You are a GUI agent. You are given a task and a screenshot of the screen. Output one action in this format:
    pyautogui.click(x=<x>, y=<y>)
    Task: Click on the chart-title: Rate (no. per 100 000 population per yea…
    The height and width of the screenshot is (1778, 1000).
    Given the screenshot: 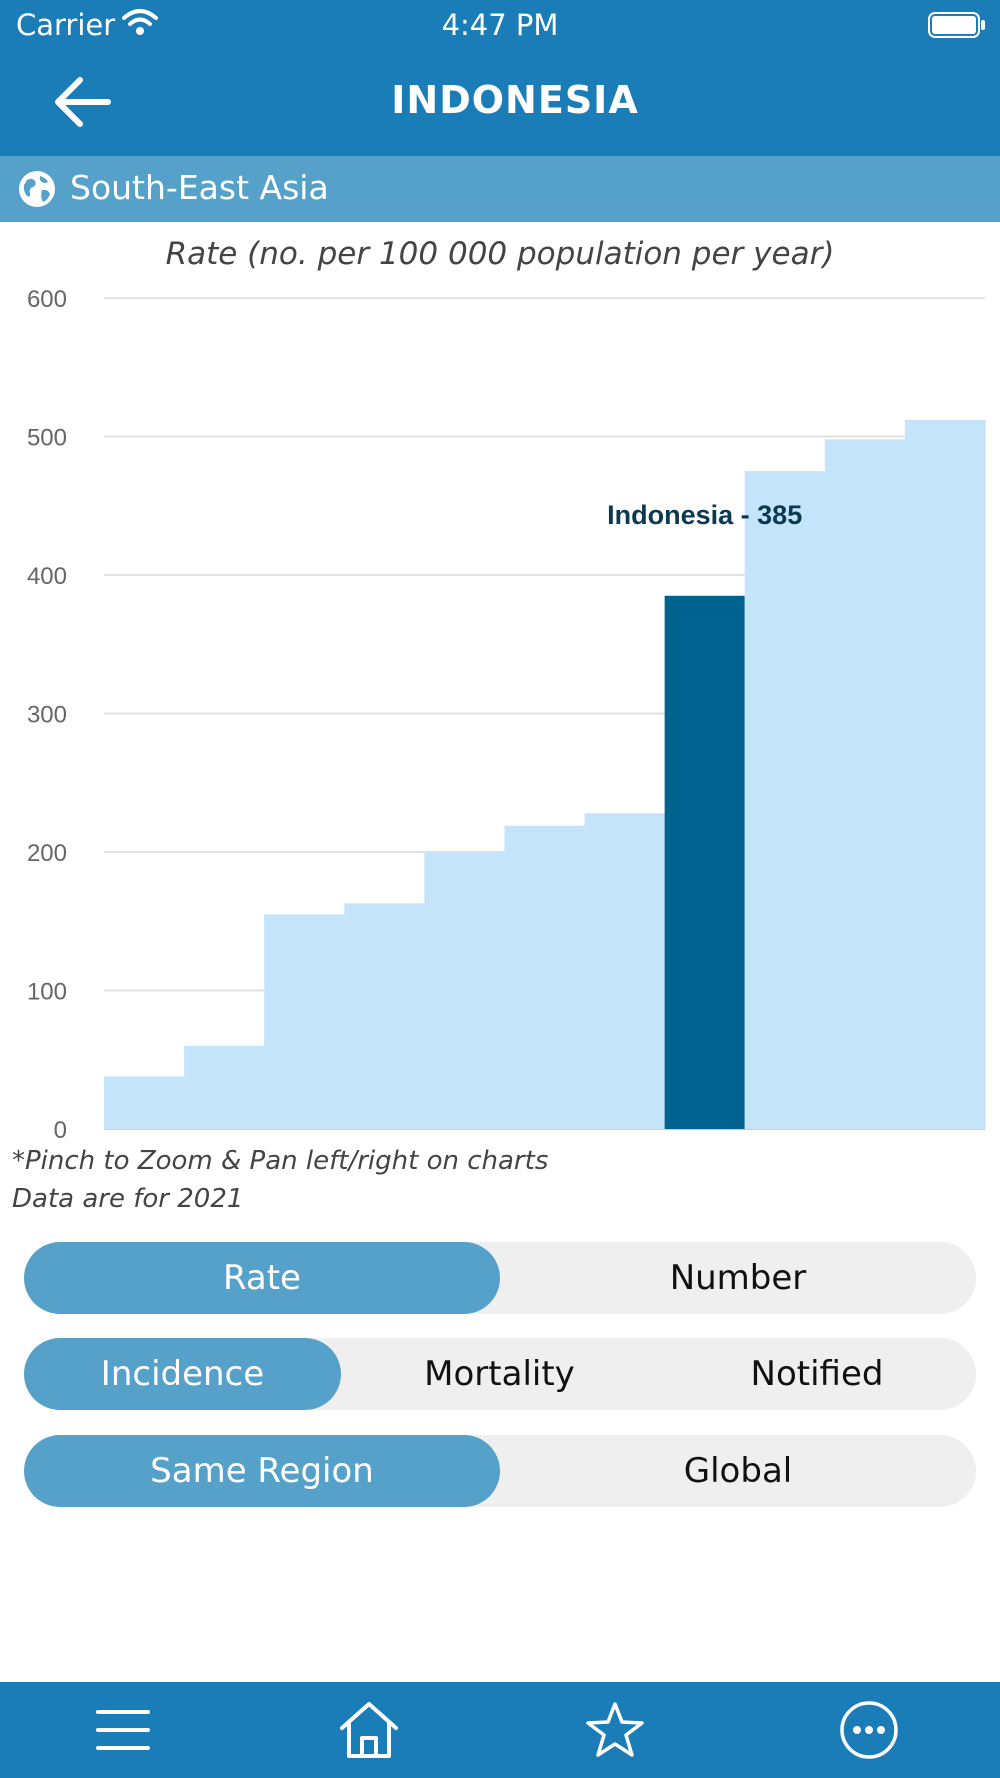 What is the action you would take?
    pyautogui.click(x=500, y=254)
    